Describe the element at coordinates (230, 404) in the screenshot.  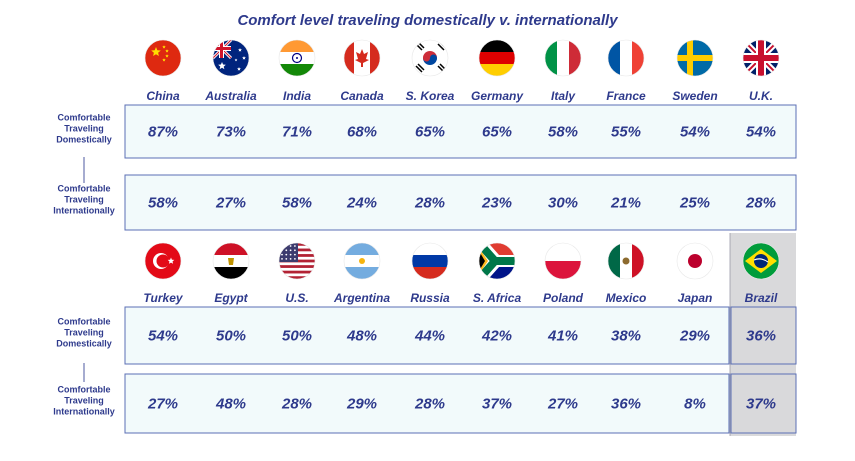
I see `international-value: 48%` at that location.